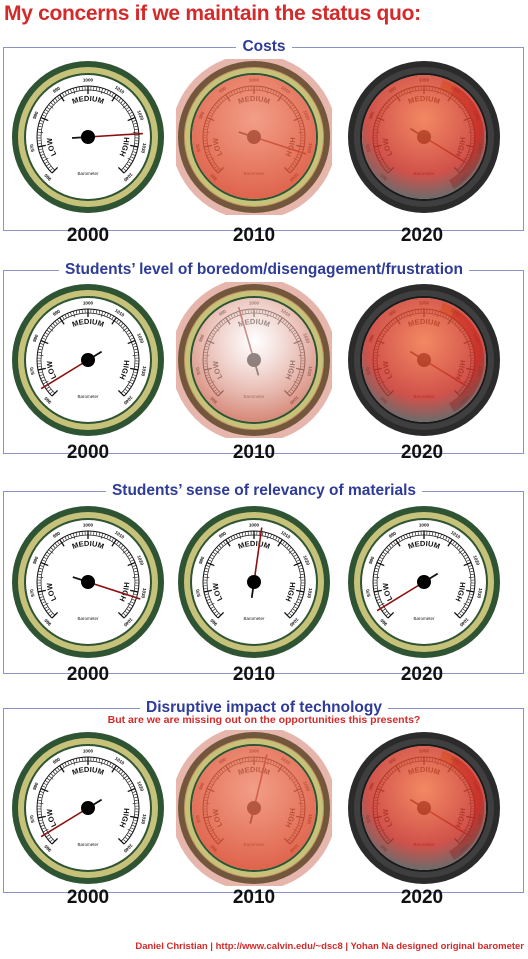 This screenshot has height=959, width=528. Describe the element at coordinates (140, 787) in the screenshot. I see `scale-number: 1020` at that location.